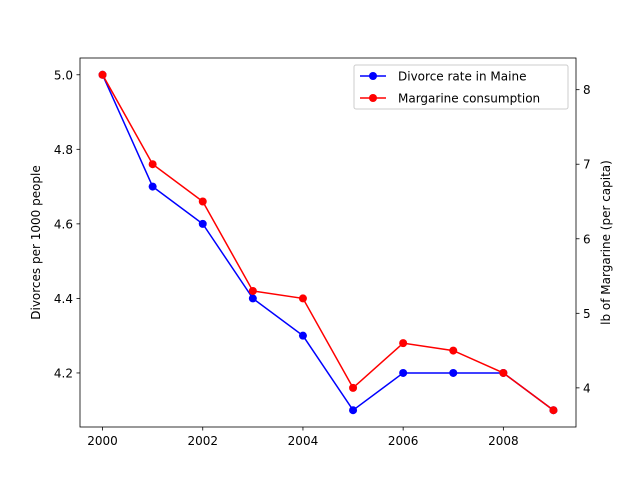 The image size is (640, 480). What do you see at coordinates (63, 373) in the screenshot?
I see `y-tick-label-0: 4.2` at bounding box center [63, 373].